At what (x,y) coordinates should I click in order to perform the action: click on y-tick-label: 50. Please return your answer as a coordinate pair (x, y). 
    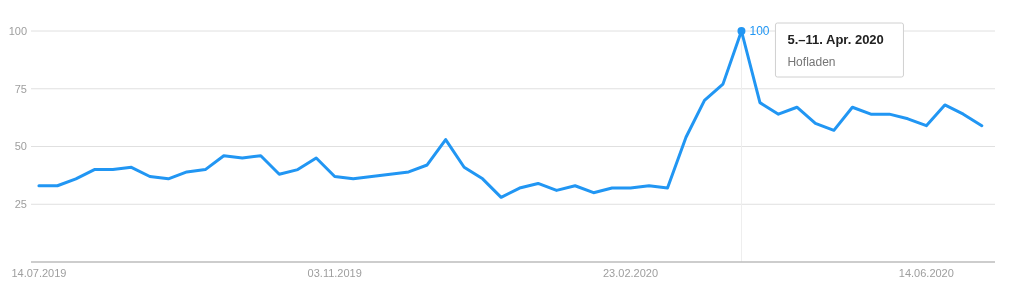
    Looking at the image, I should click on (20, 146).